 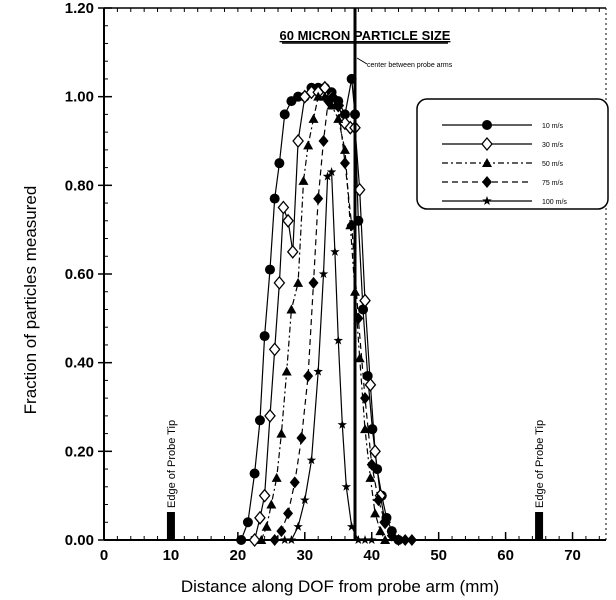 I want to click on y-tick-label: 0.20, so click(x=79, y=451).